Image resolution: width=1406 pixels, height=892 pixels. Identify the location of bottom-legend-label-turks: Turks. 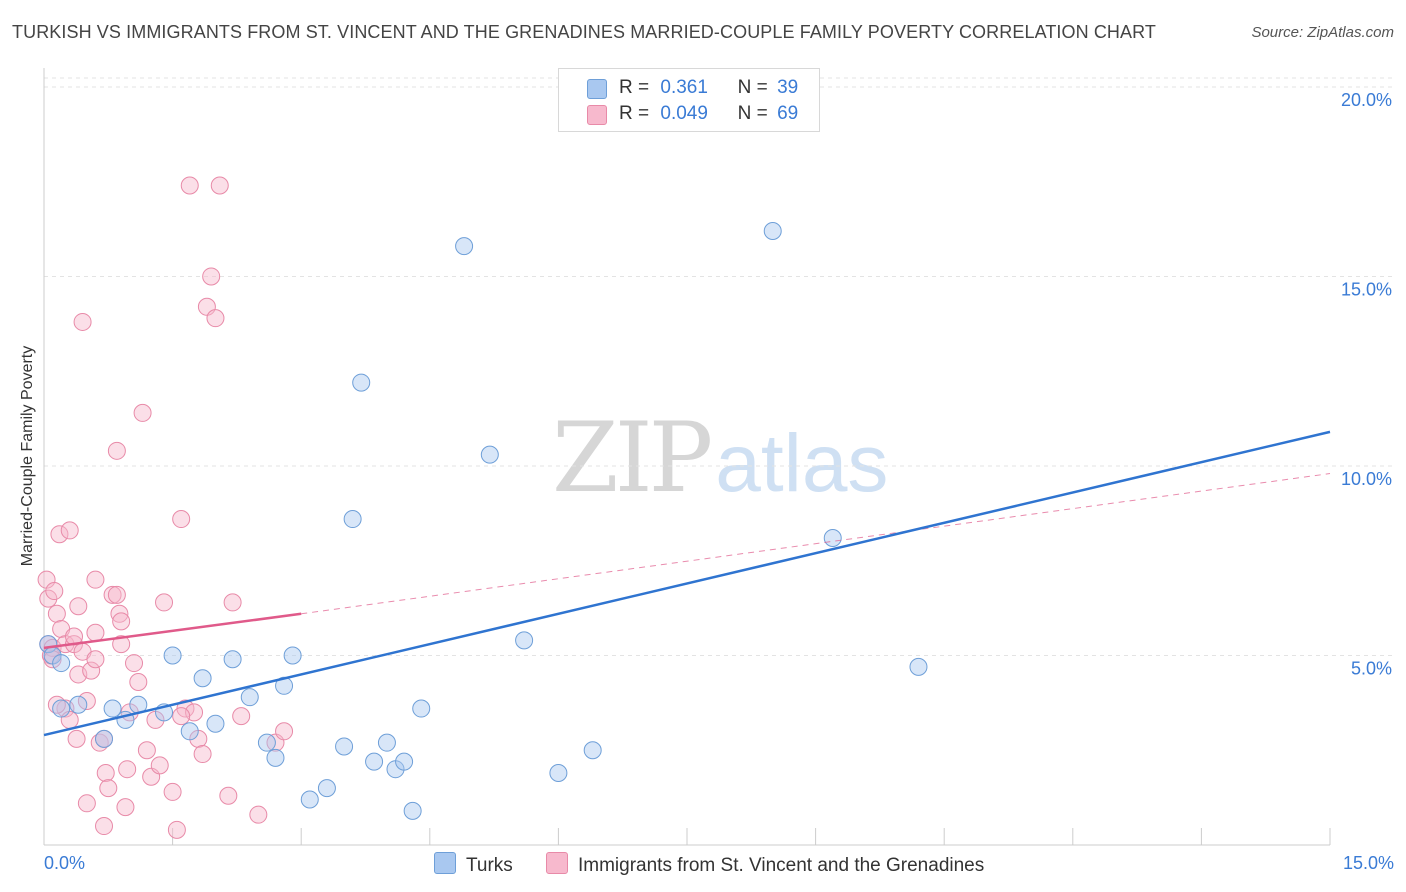
(489, 865).